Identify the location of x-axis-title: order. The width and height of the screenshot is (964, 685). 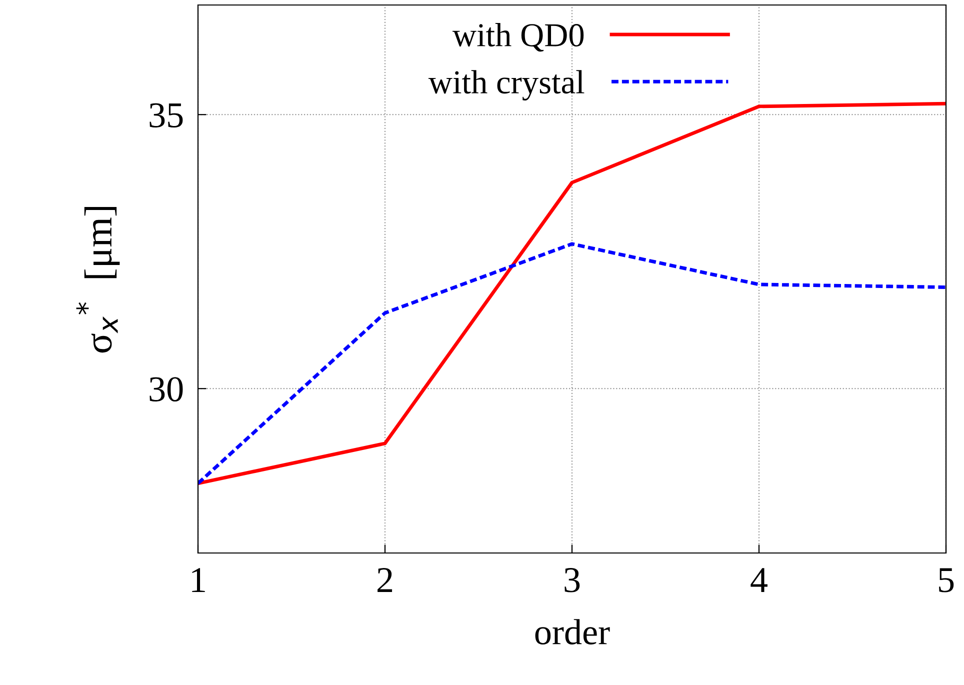
(572, 631).